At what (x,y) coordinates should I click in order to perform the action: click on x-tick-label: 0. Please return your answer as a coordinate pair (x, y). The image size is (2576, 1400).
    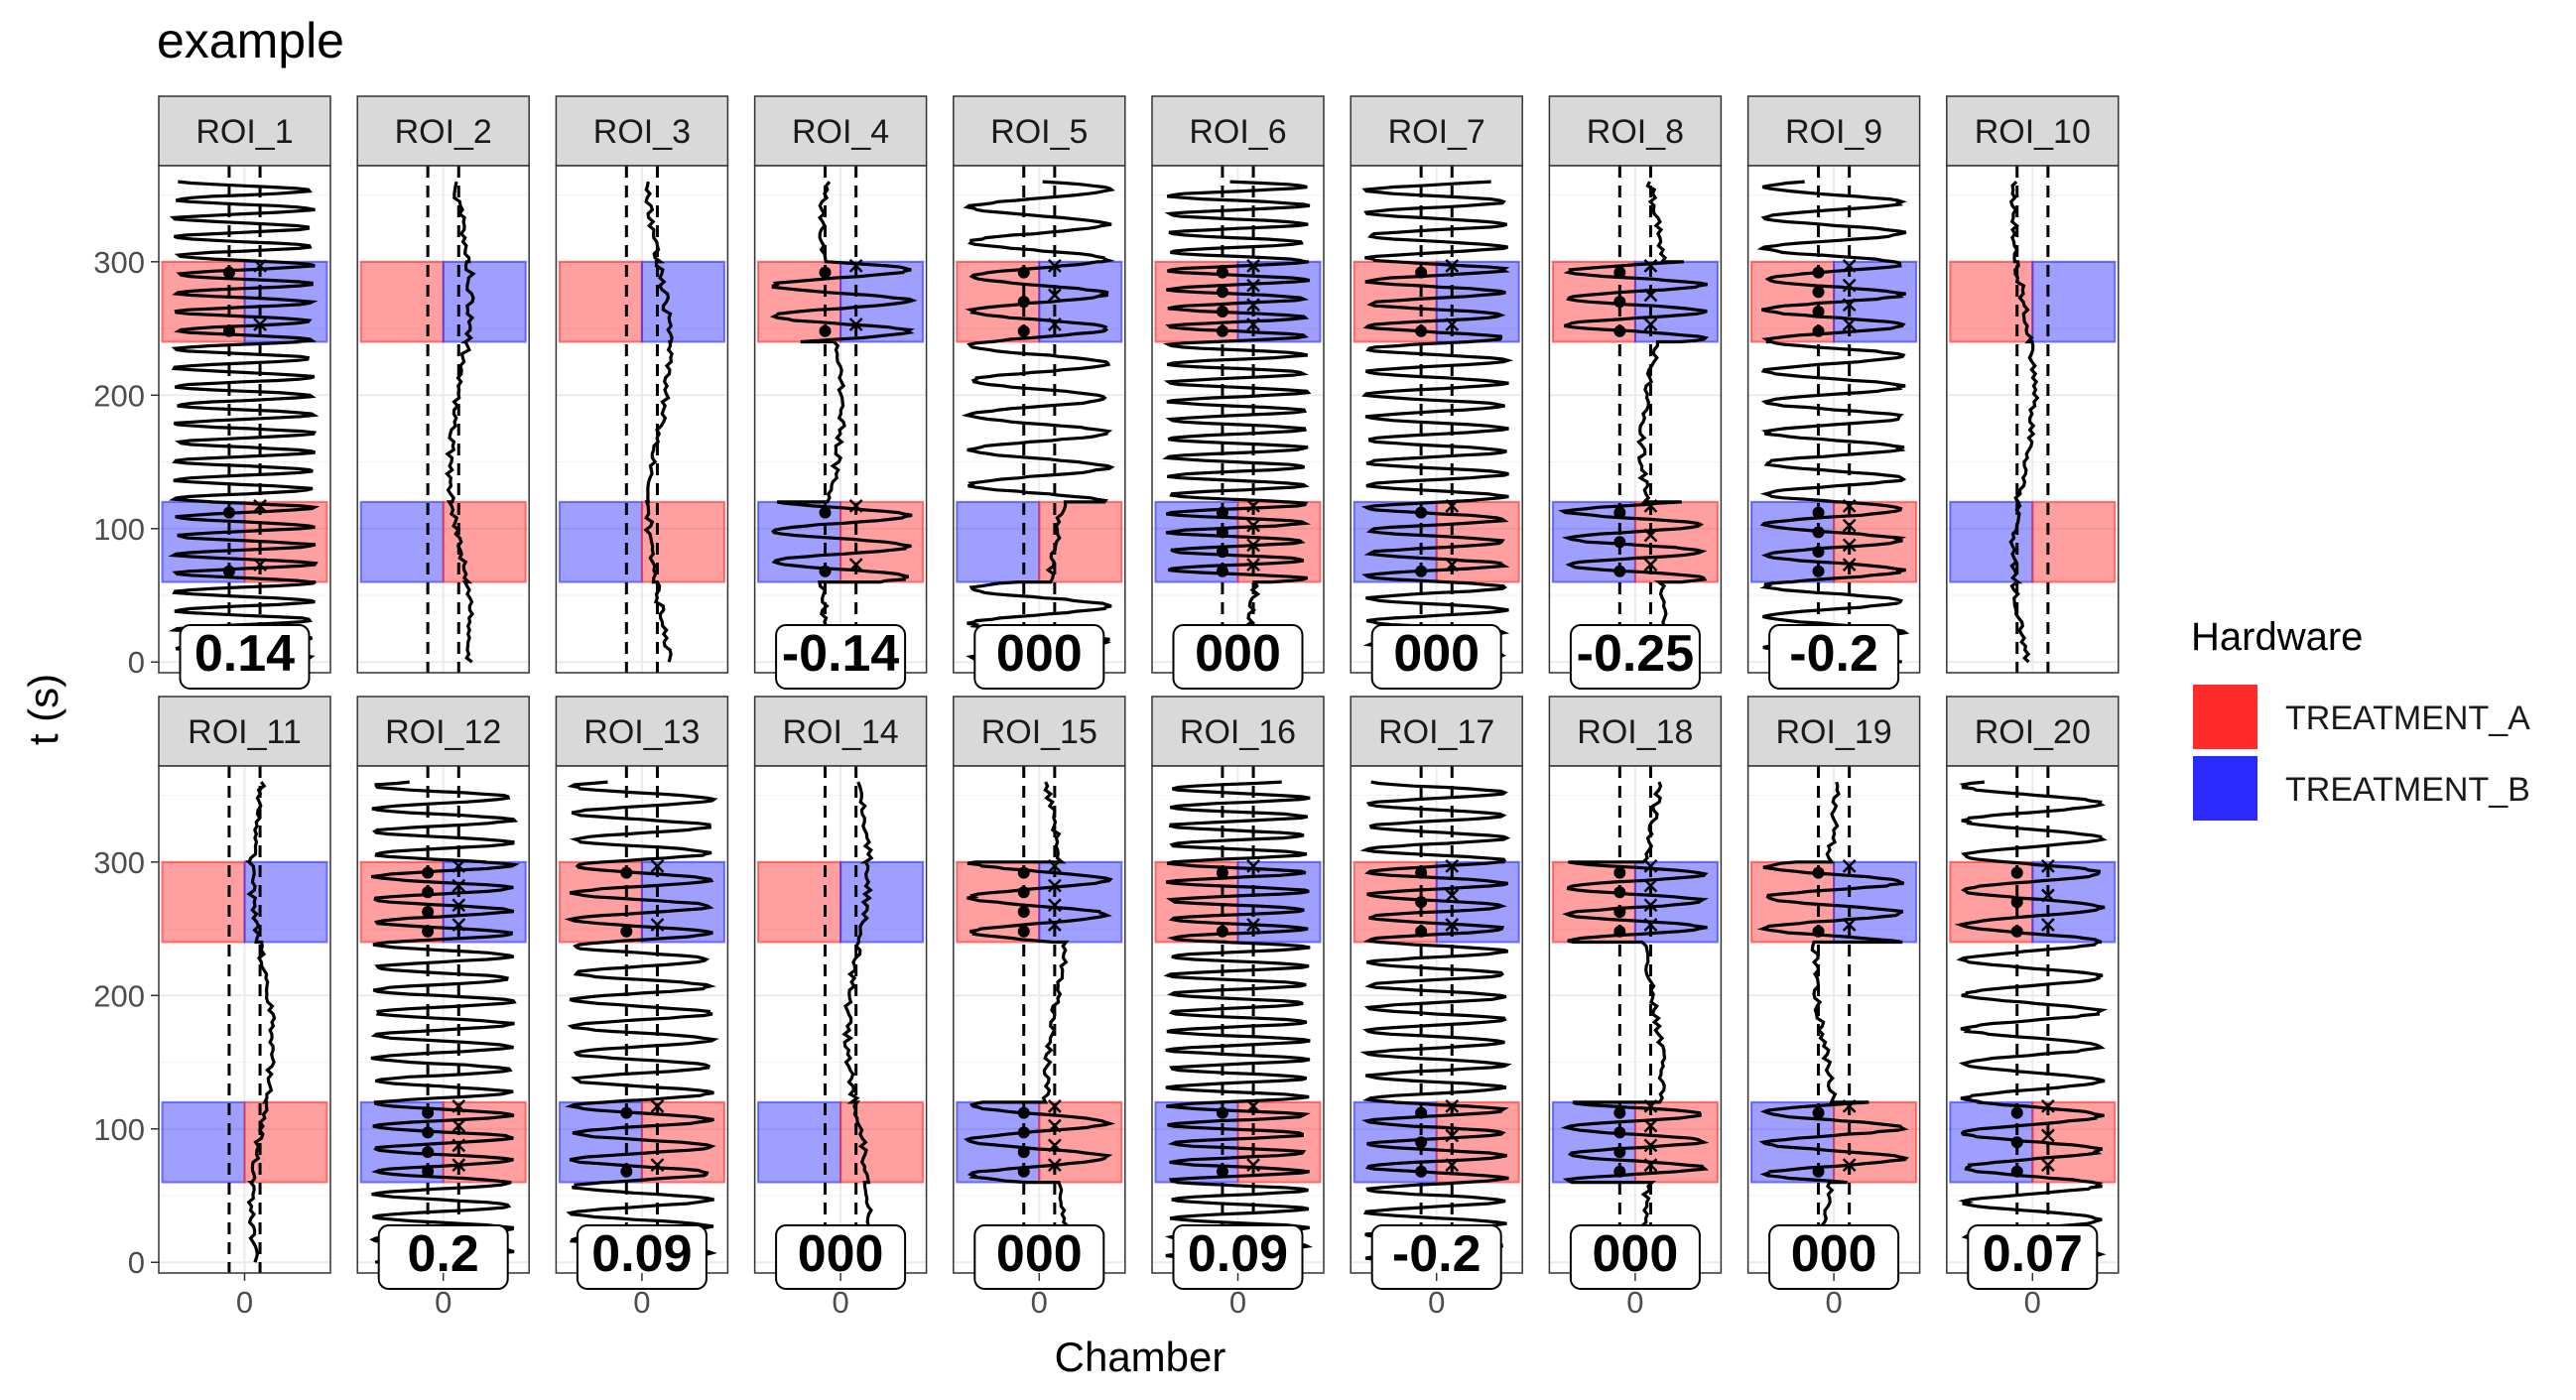
    Looking at the image, I should click on (1834, 1302).